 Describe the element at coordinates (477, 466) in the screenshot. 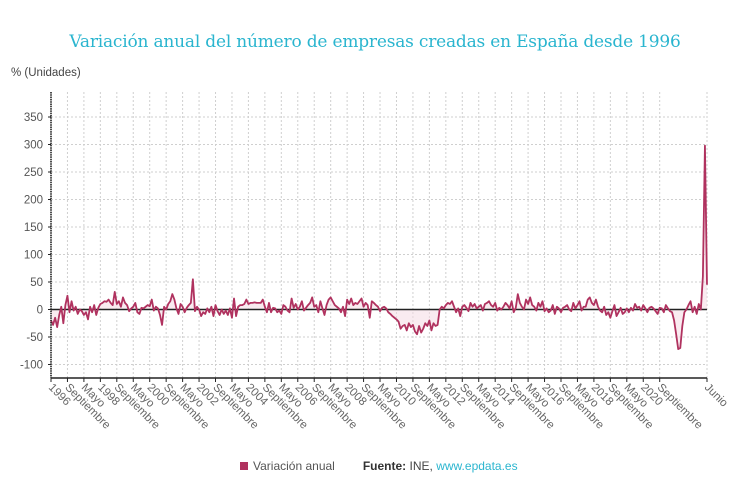

I see `source-link: www.epdata.es` at that location.